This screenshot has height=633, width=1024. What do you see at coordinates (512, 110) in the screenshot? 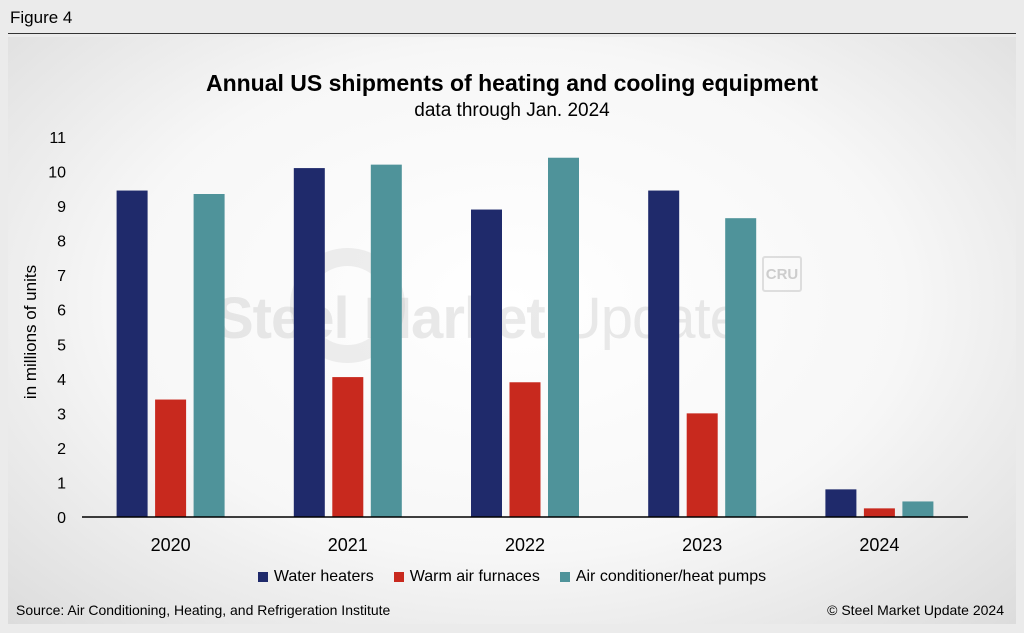
I see `chart-subtitle: data through Jan. 2024` at bounding box center [512, 110].